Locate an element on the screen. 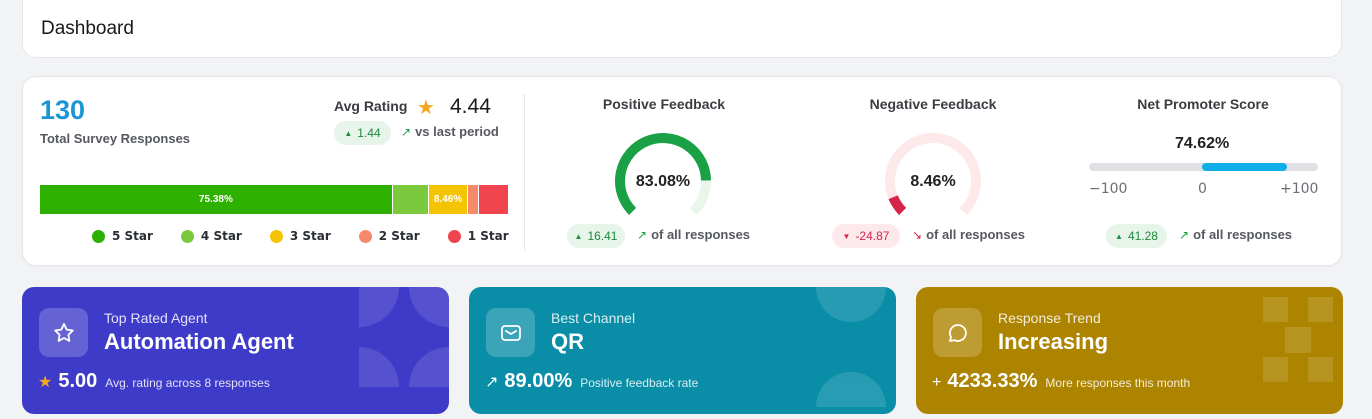 Image resolution: width=1372 pixels, height=419 pixels. avg-rating-label: Avg Rating is located at coordinates (371, 106).